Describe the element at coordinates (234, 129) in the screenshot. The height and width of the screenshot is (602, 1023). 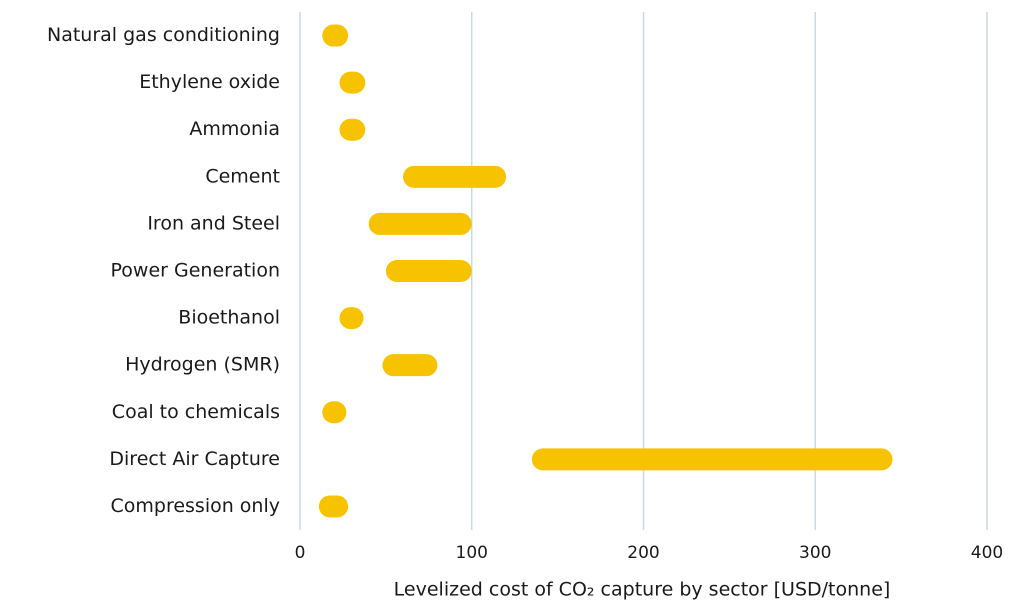
I see `category-label: Ammonia` at that location.